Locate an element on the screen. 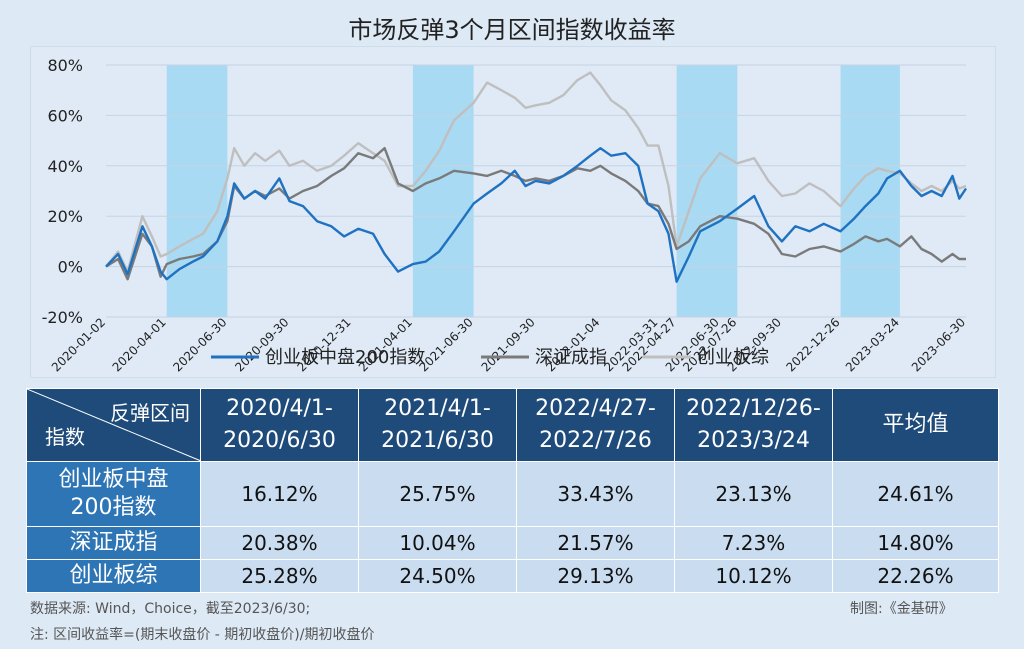 This screenshot has height=649, width=1024. table-cell: 25.75% is located at coordinates (437, 494).